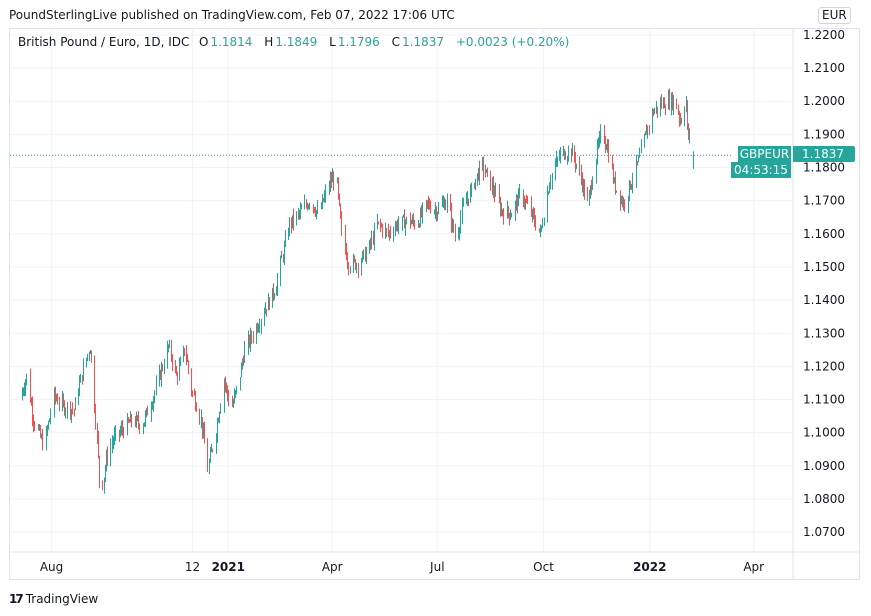 The image size is (871, 616). I want to click on price-tick-label: 1.1500, so click(824, 267).